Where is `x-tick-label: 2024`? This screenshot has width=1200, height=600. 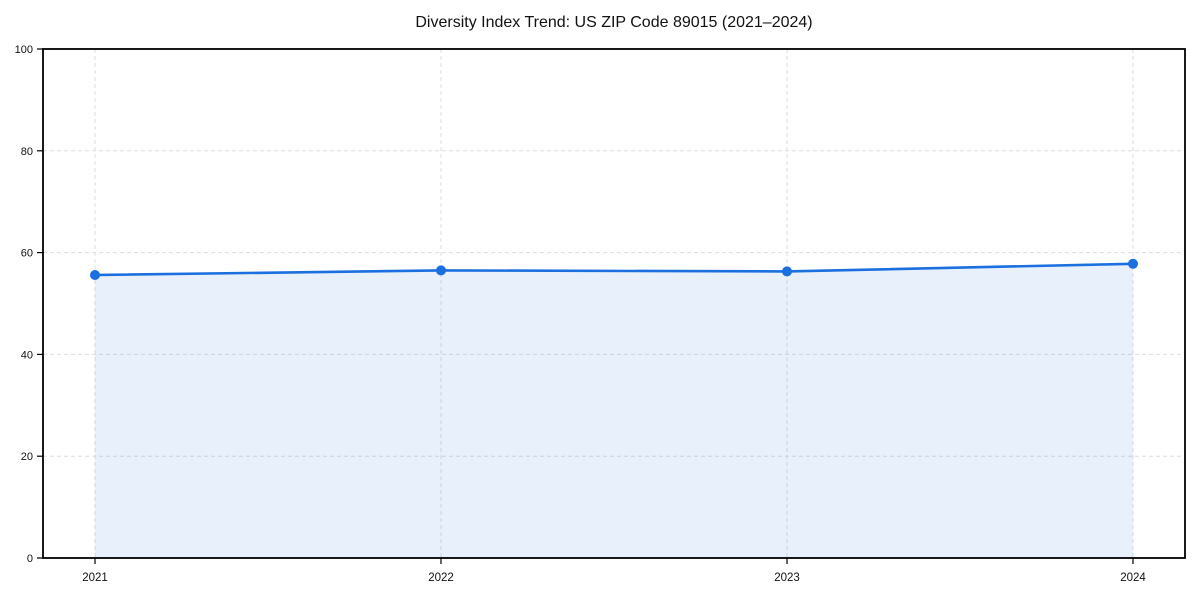 x-tick-label: 2024 is located at coordinates (1133, 578).